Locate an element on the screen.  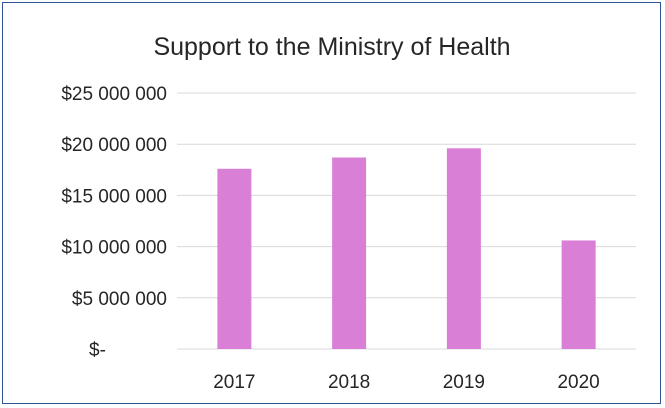
x-axis-ticks: 2017 2018 2019 2020 is located at coordinates (406, 382).